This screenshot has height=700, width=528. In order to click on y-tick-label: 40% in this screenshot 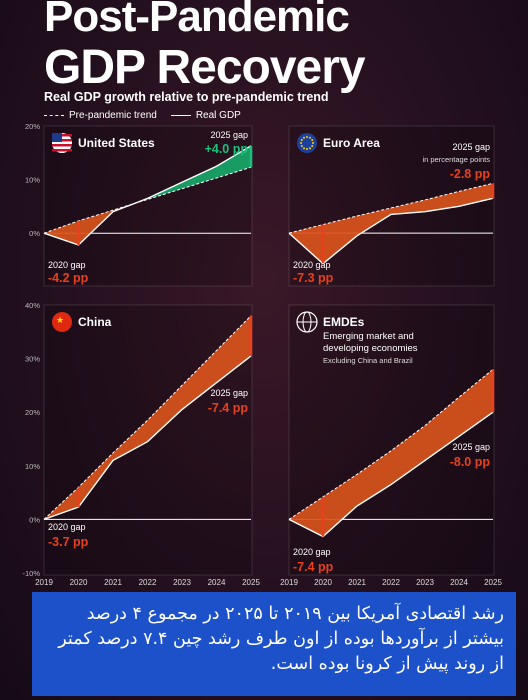, I will do `click(32, 305)`.